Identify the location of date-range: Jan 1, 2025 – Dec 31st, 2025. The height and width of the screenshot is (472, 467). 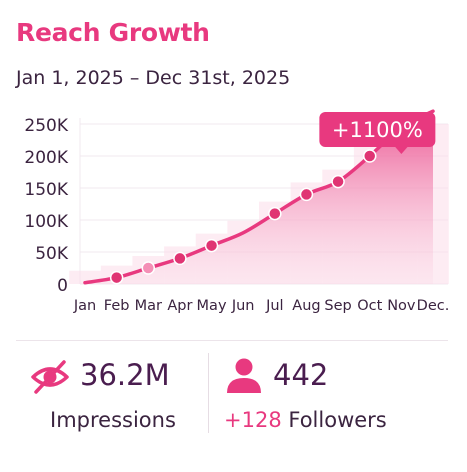
(153, 78).